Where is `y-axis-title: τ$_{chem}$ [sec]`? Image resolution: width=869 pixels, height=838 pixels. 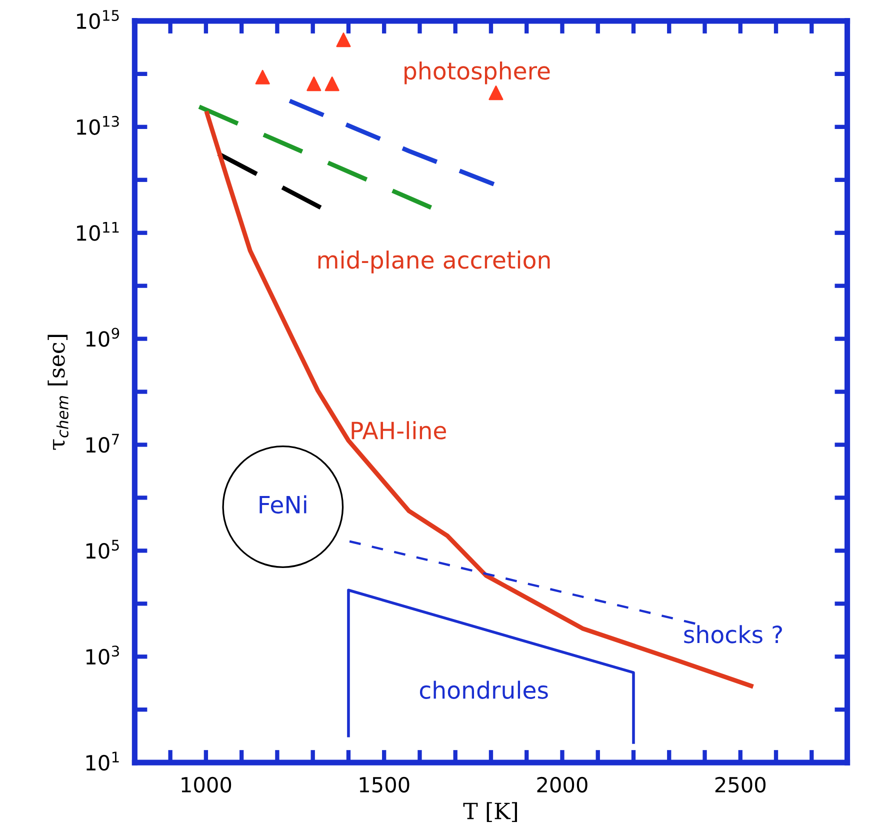
y-axis-title: τ$_{chem}$ [sec] is located at coordinates (58, 392).